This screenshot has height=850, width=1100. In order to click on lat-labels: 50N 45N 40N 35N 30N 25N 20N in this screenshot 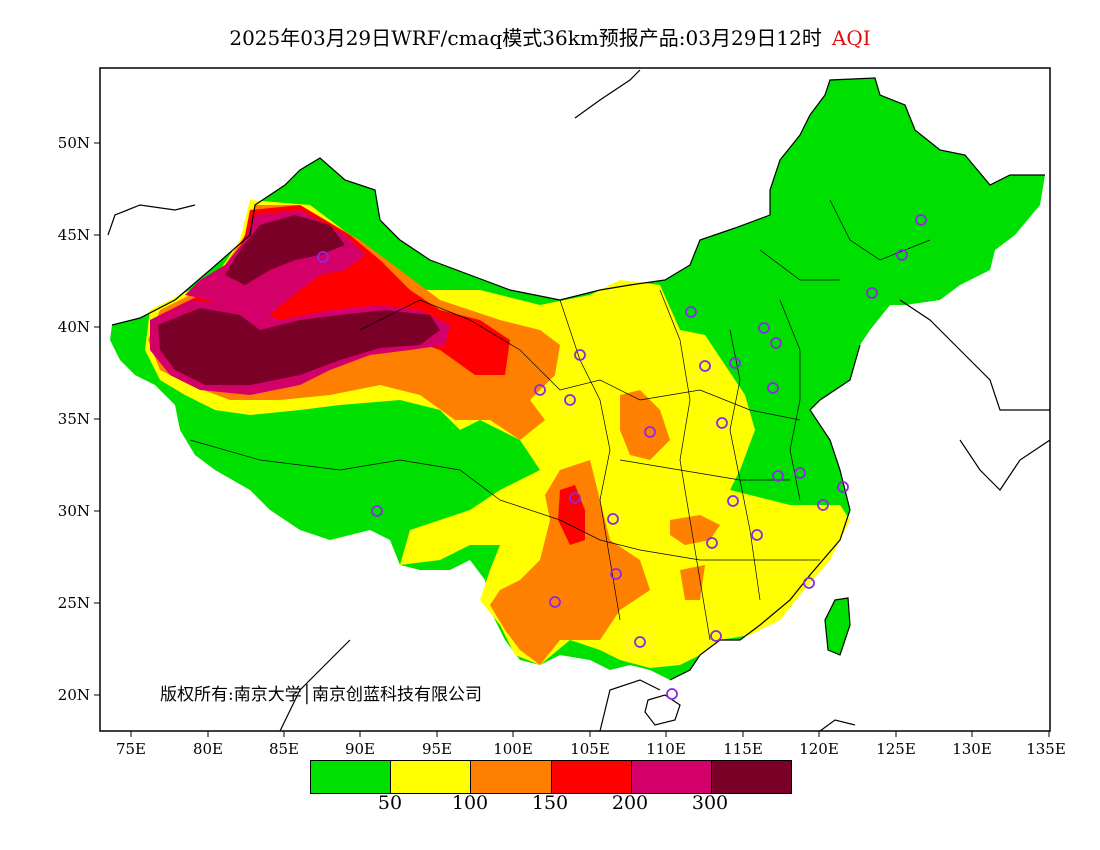, I will do `click(74, 419)`.